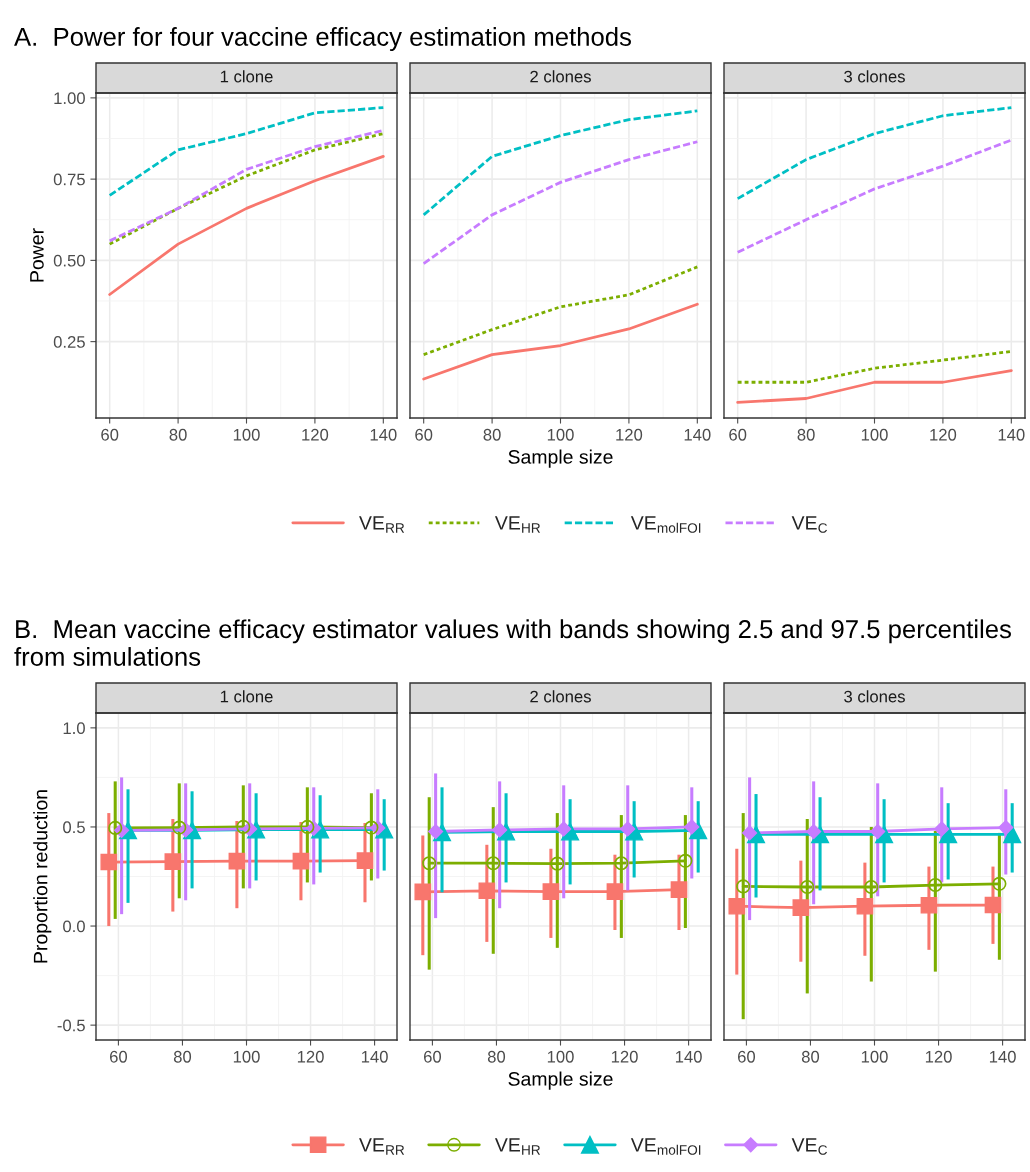 The image size is (1030, 1172). Describe the element at coordinates (42, 876) in the screenshot. I see `y-axis-title: Proportion reduction` at that location.